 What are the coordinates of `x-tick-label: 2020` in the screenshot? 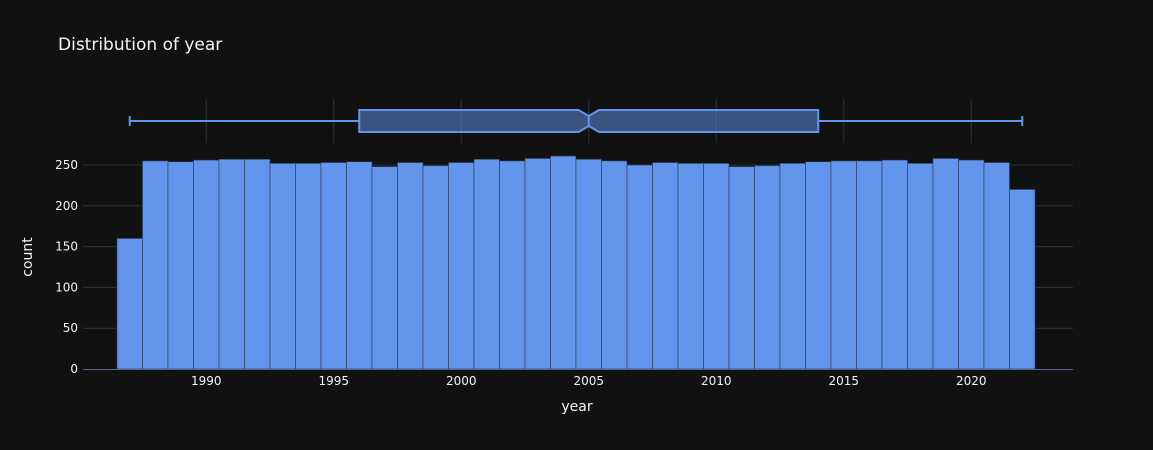 It's located at (971, 381).